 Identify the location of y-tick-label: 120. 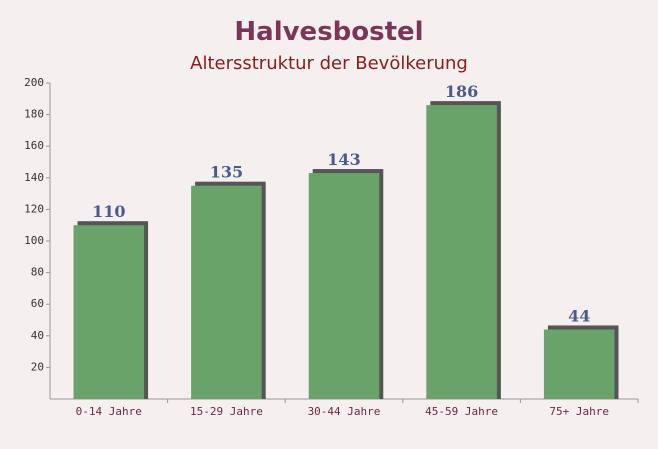
(34, 208).